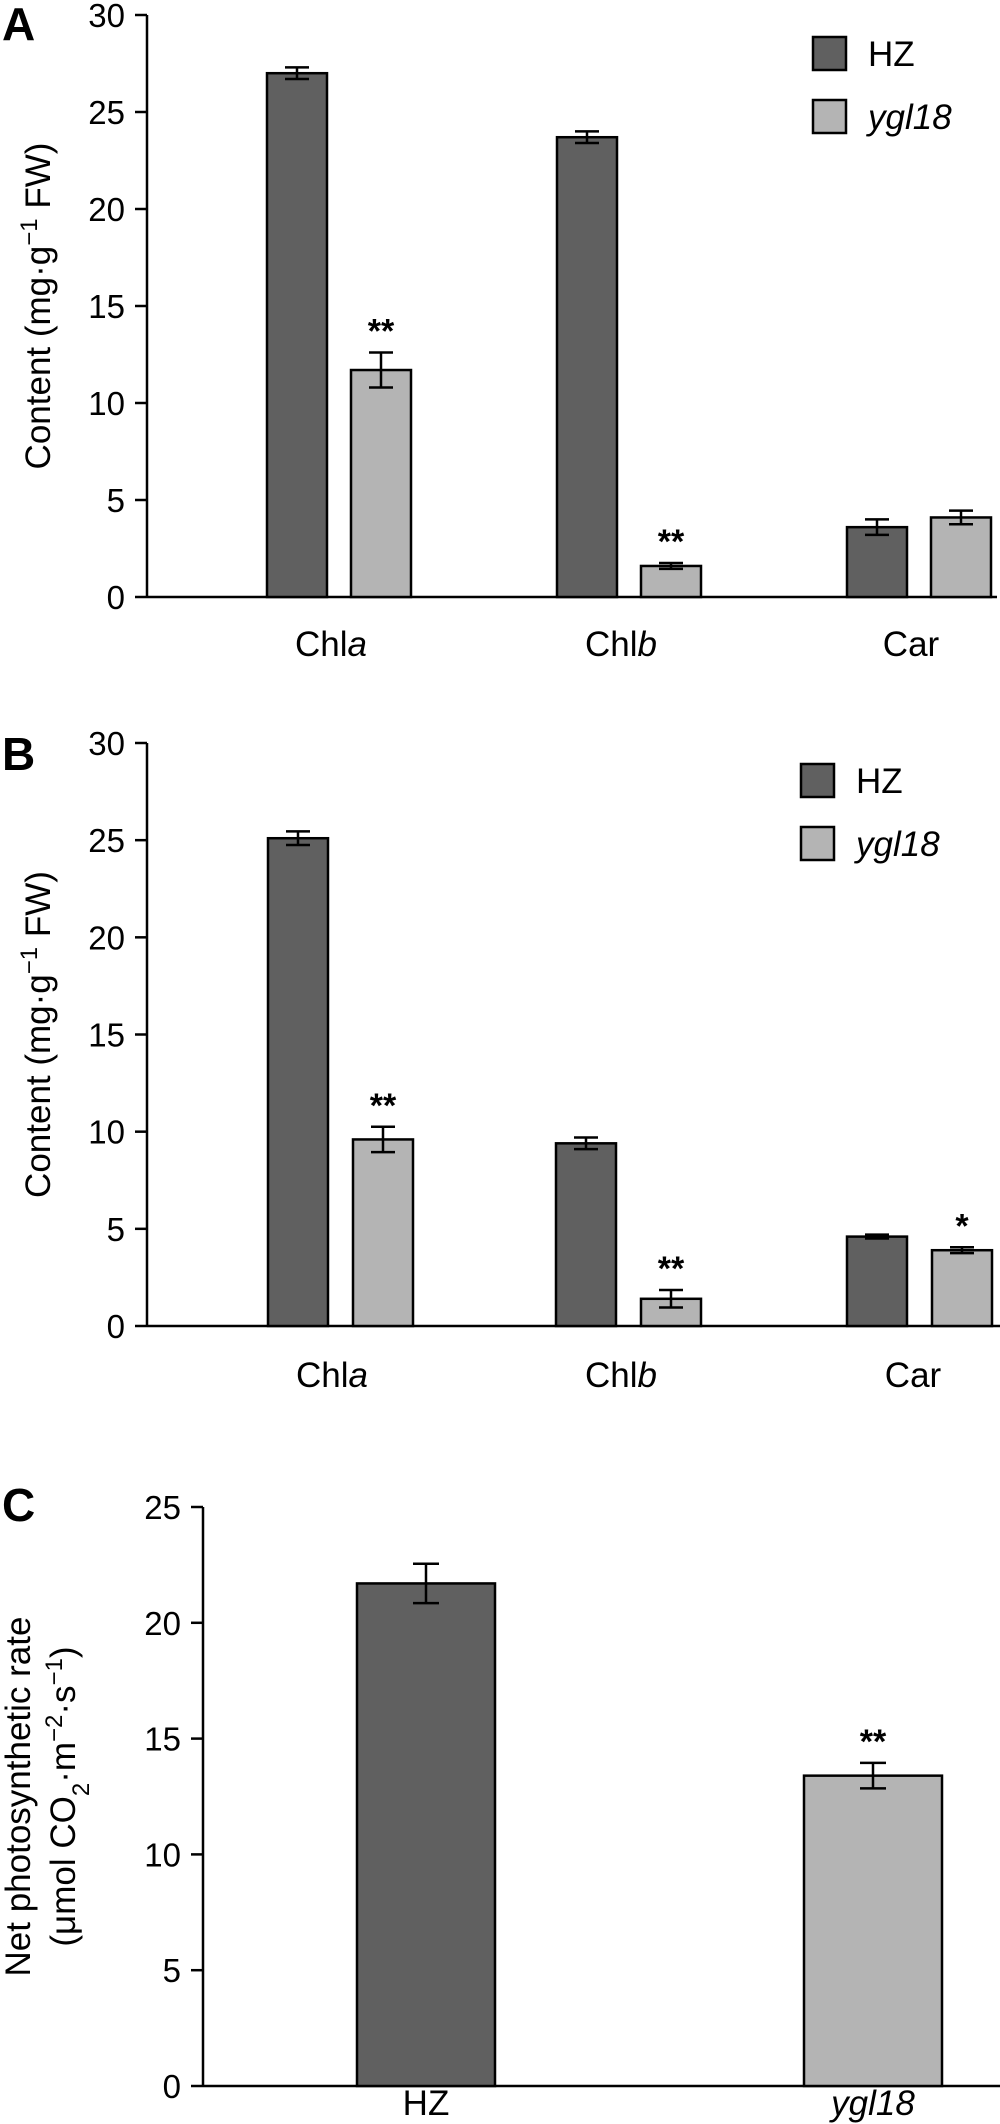  What do you see at coordinates (18, 1505) in the screenshot?
I see `panel-letter: C` at bounding box center [18, 1505].